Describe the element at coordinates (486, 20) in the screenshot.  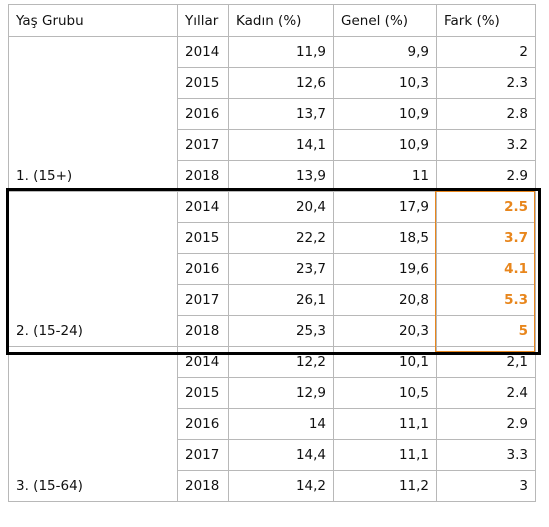
I see `header-fark: Fark (%)` at that location.